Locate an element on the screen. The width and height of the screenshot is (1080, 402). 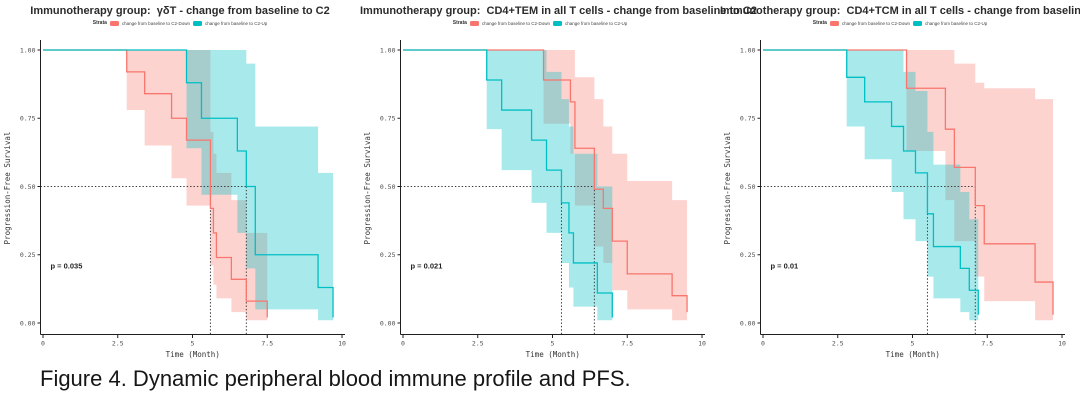
p-value-label: p = 0.021 is located at coordinates (426, 265).